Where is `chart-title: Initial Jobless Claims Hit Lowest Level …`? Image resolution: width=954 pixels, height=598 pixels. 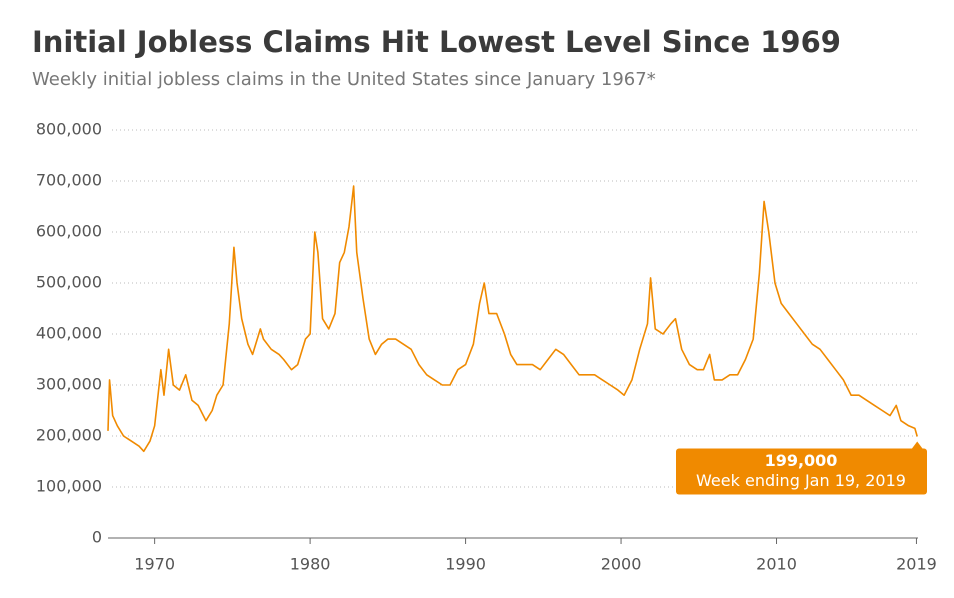
chart-title: Initial Jobless Claims Hit Lowest Level … is located at coordinates (436, 42).